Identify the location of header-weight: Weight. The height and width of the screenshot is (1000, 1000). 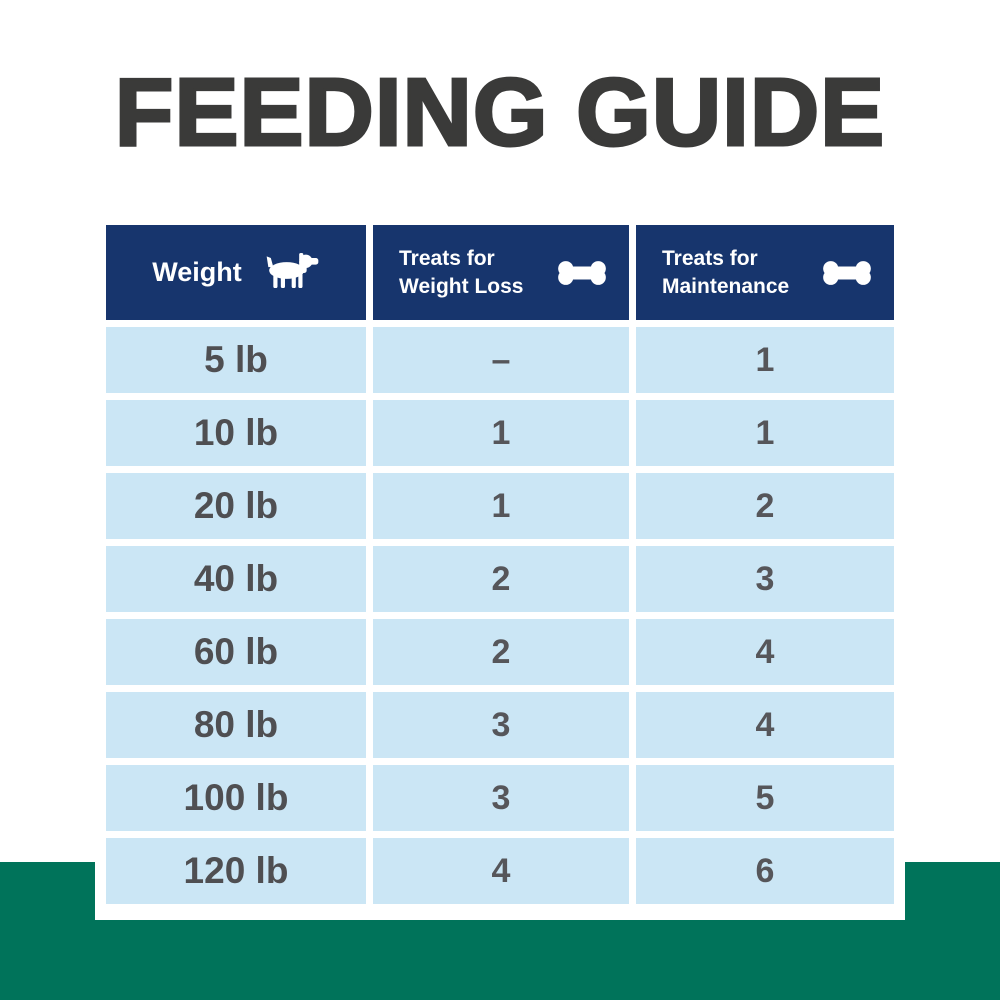
(236, 272).